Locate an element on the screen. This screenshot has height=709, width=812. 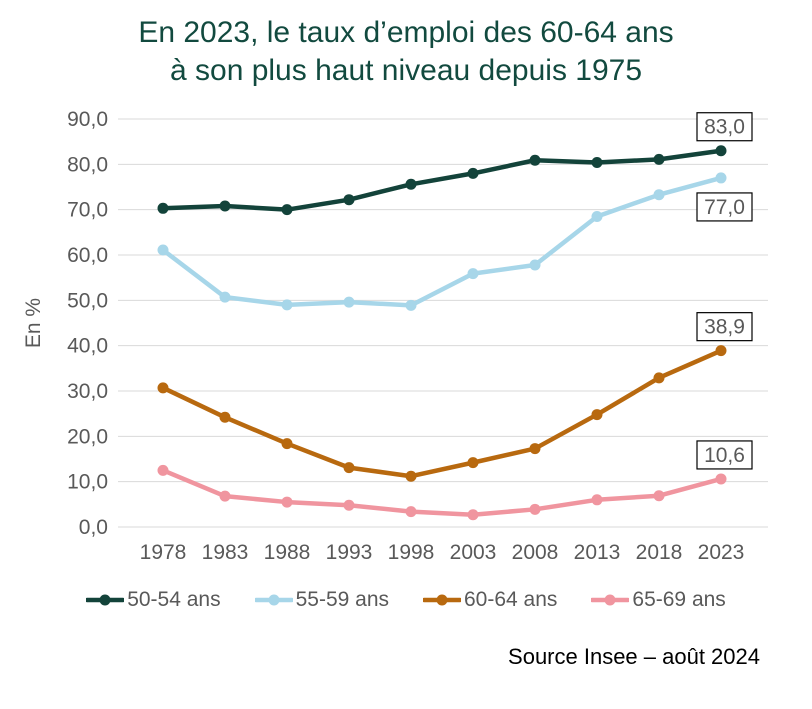
svg-text: 60,0 is located at coordinates (87, 255).